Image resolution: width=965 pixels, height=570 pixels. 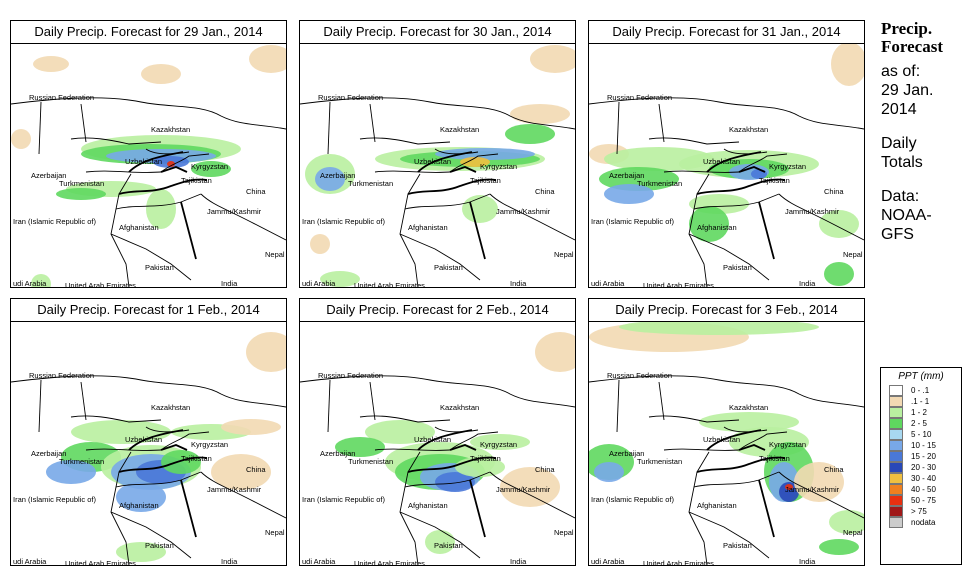 I want to click on legend-item: 5 - 10, so click(x=925, y=434).